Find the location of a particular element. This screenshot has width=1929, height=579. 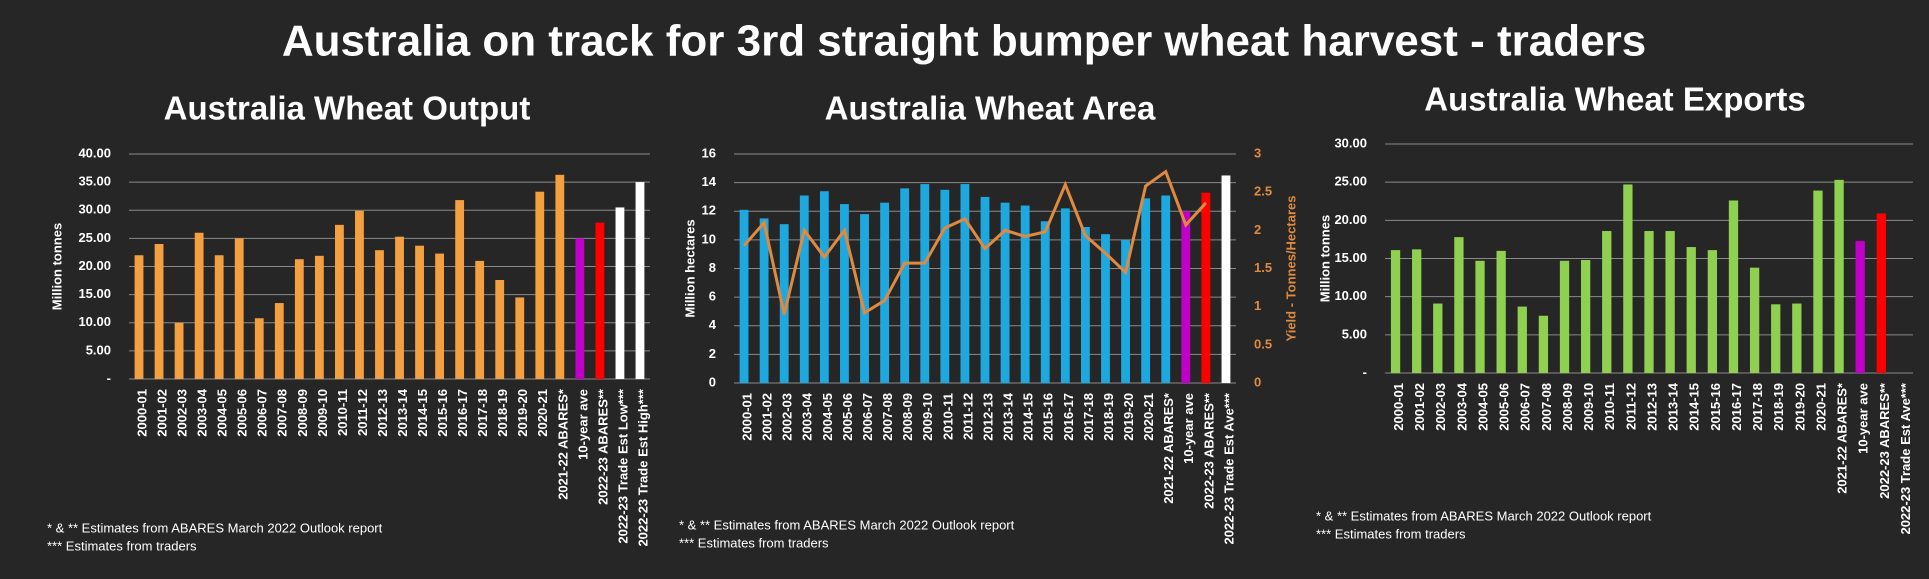

x-tick-label: 2008-09 is located at coordinates (302, 413).